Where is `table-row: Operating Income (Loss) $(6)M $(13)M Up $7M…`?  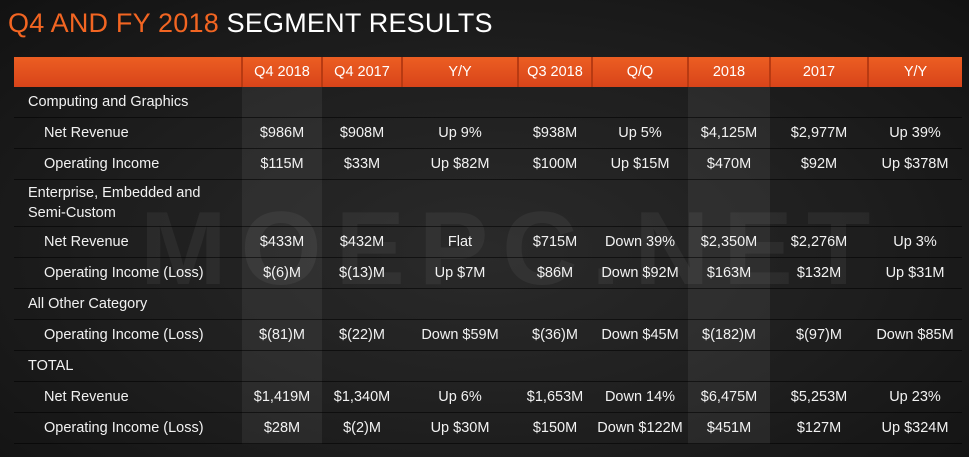 table-row: Operating Income (Loss) $(6)M $(13)M Up $7M… is located at coordinates (488, 273).